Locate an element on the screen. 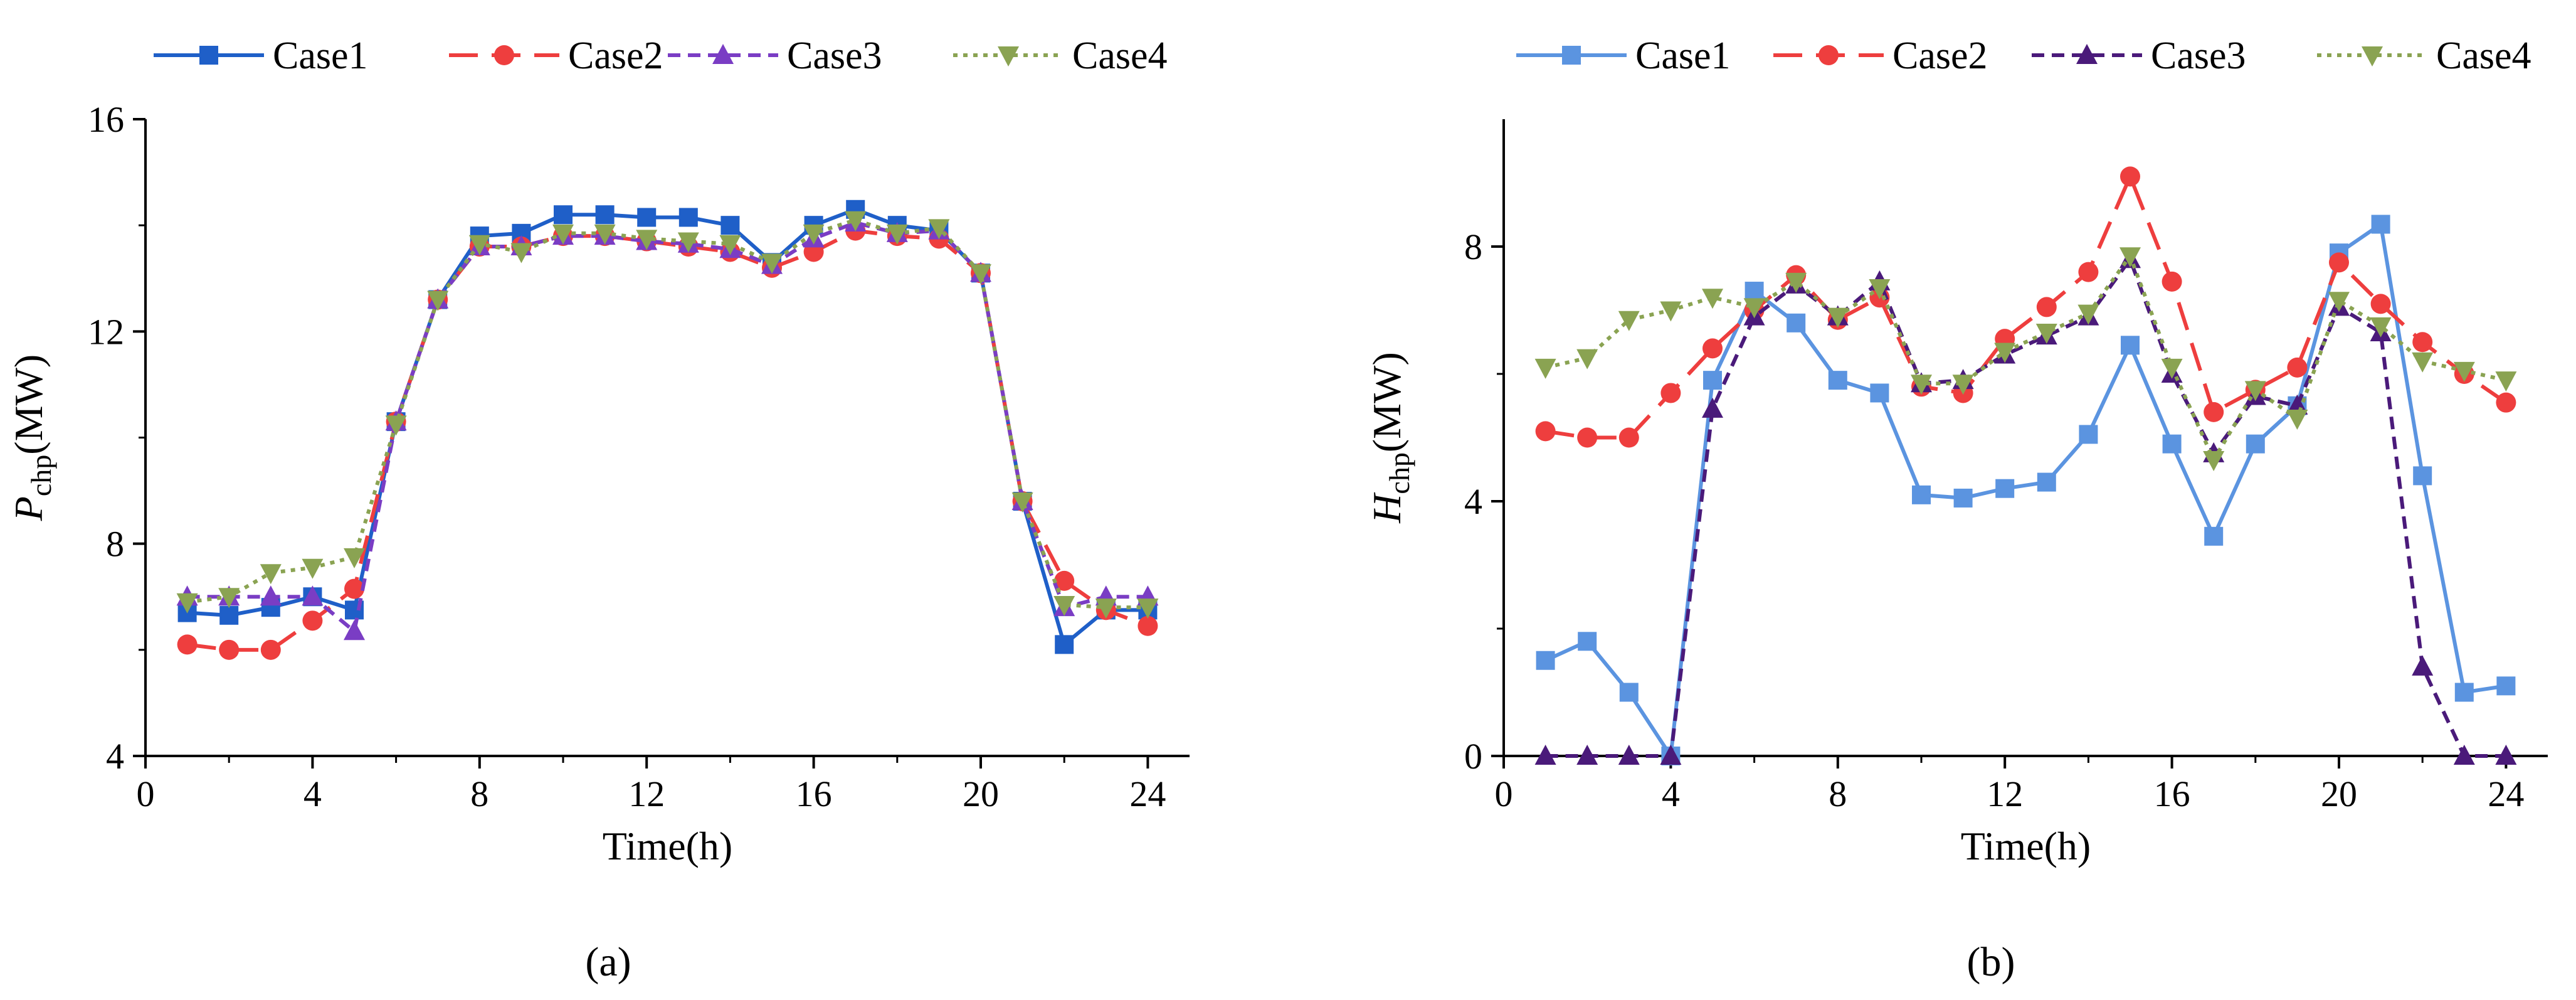 This screenshot has width=2576, height=1000. y-tick-label: 16 is located at coordinates (106, 120).